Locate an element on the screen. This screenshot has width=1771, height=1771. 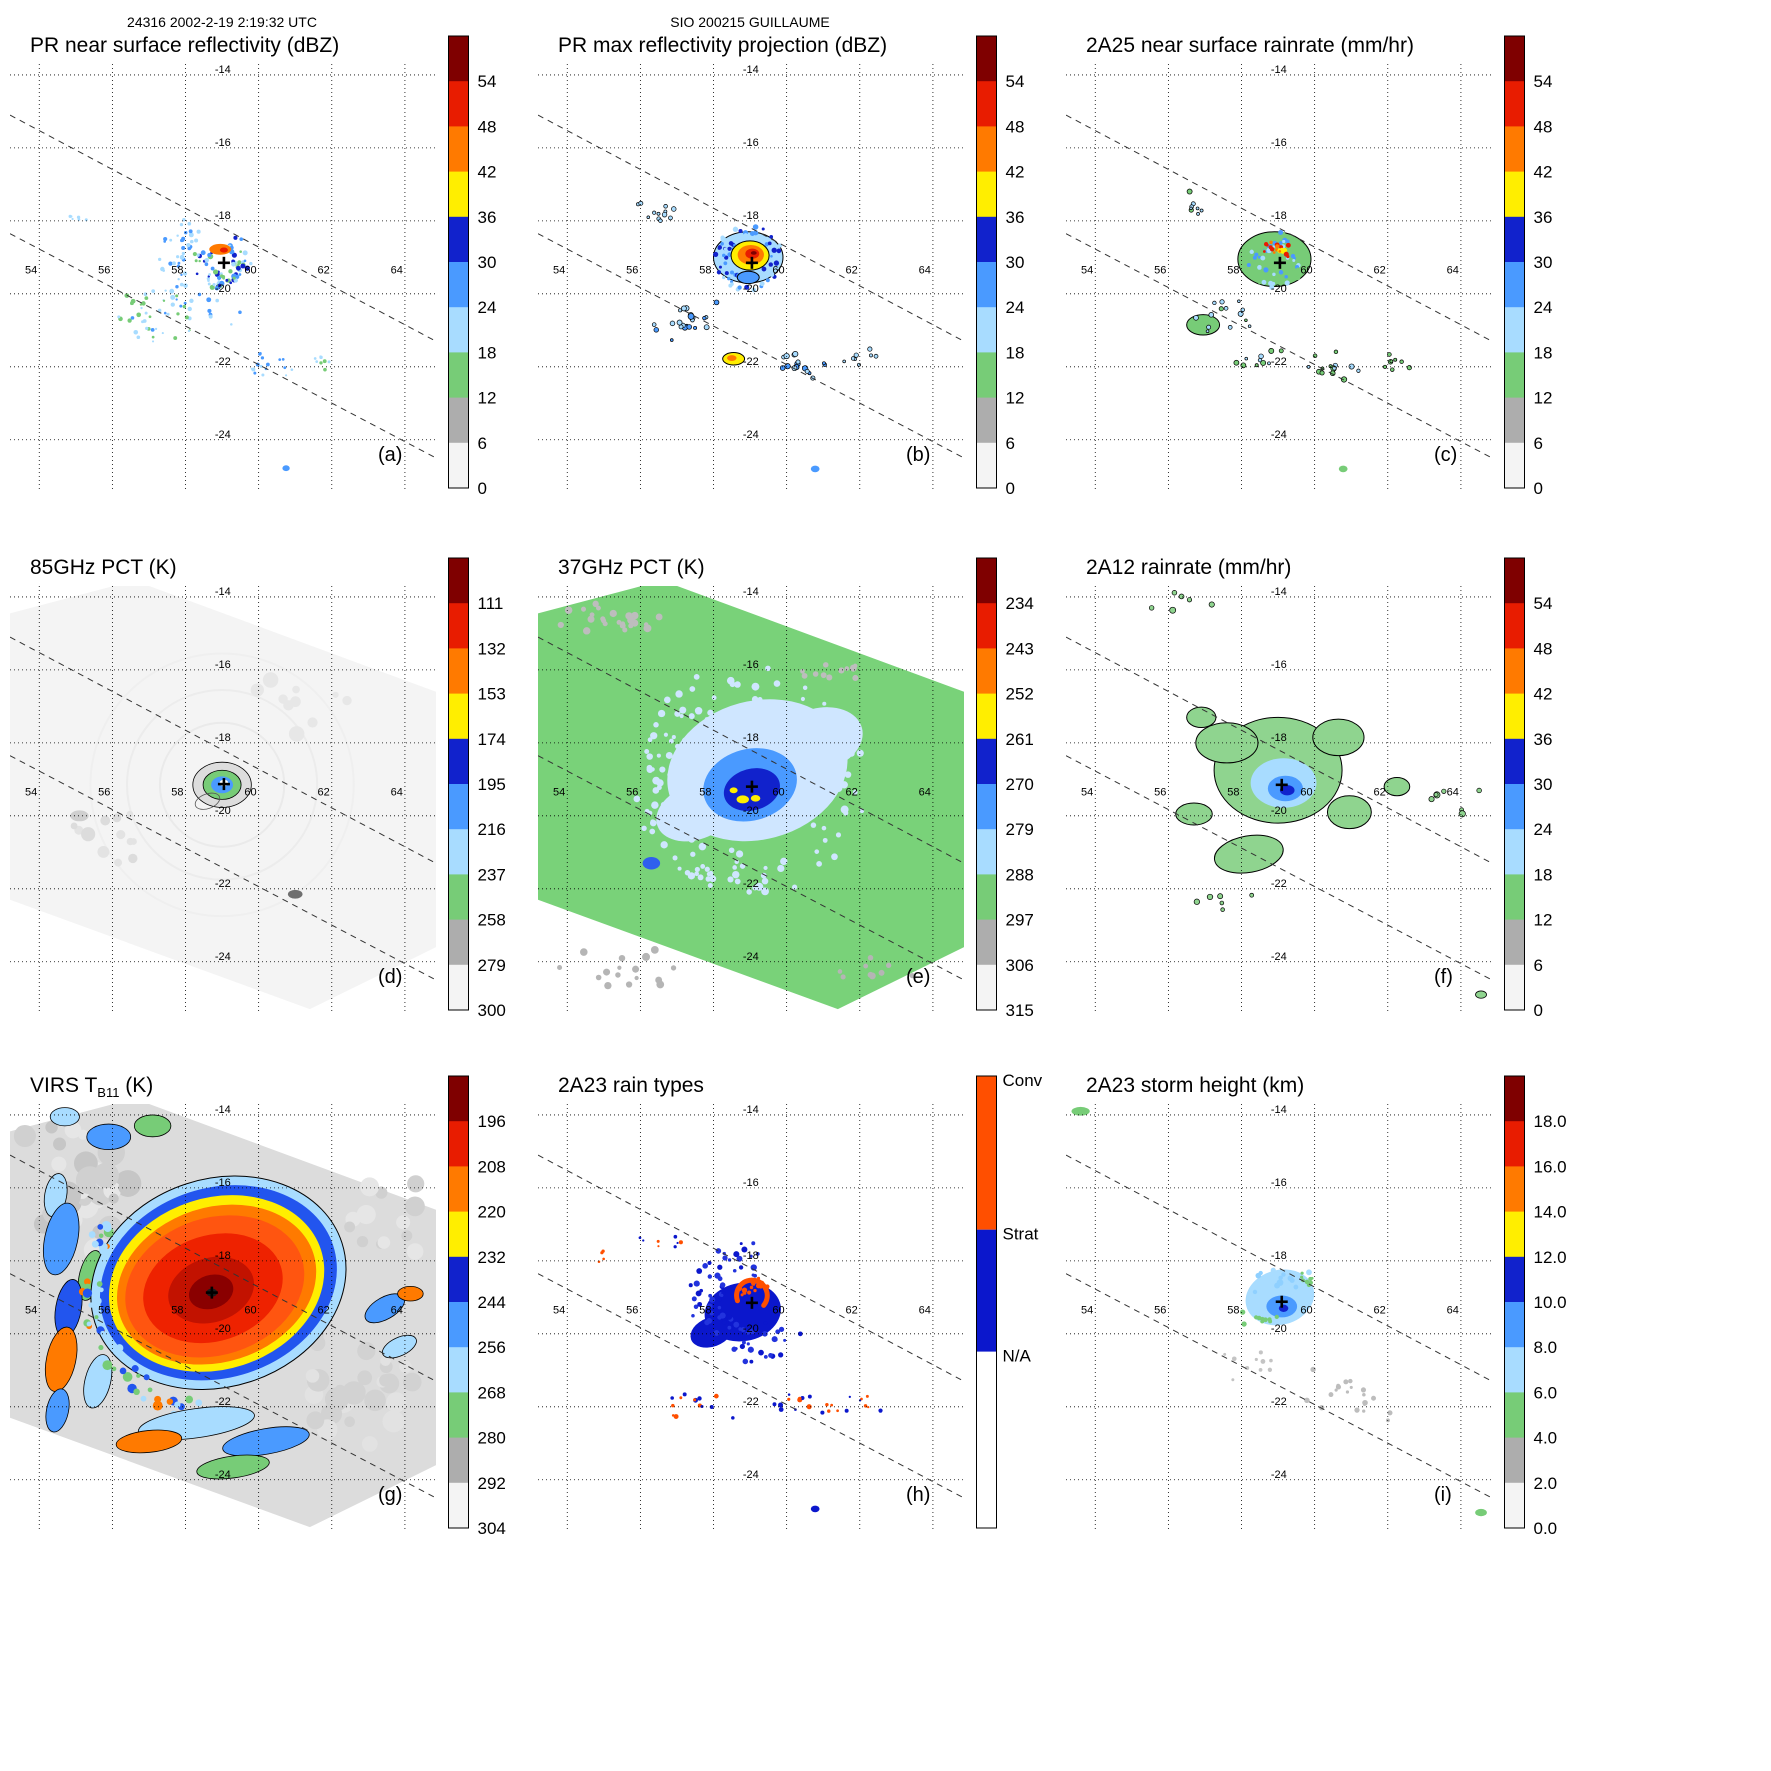
map-panel-h: 54 56 58 60 62 64 -14 -16 -18 -20 -22 -24 is located at coordinates (751, 1316).